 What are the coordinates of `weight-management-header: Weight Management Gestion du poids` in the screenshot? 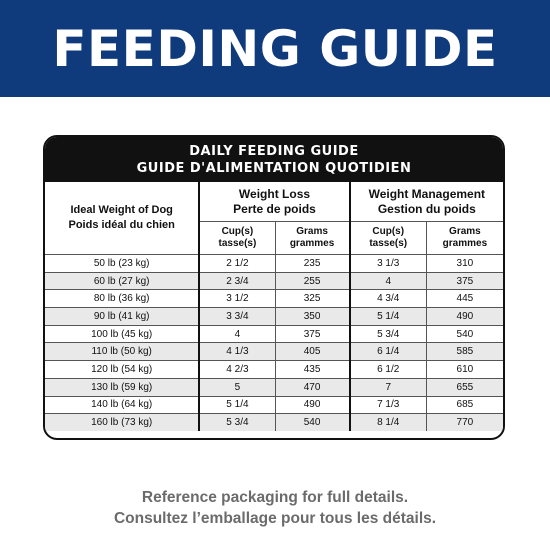 It's located at (426, 202).